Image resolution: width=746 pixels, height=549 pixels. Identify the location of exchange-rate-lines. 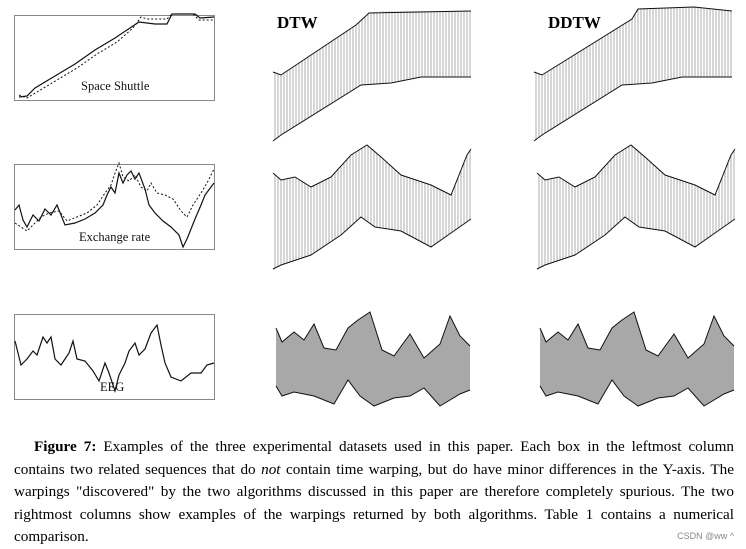
(114, 205).